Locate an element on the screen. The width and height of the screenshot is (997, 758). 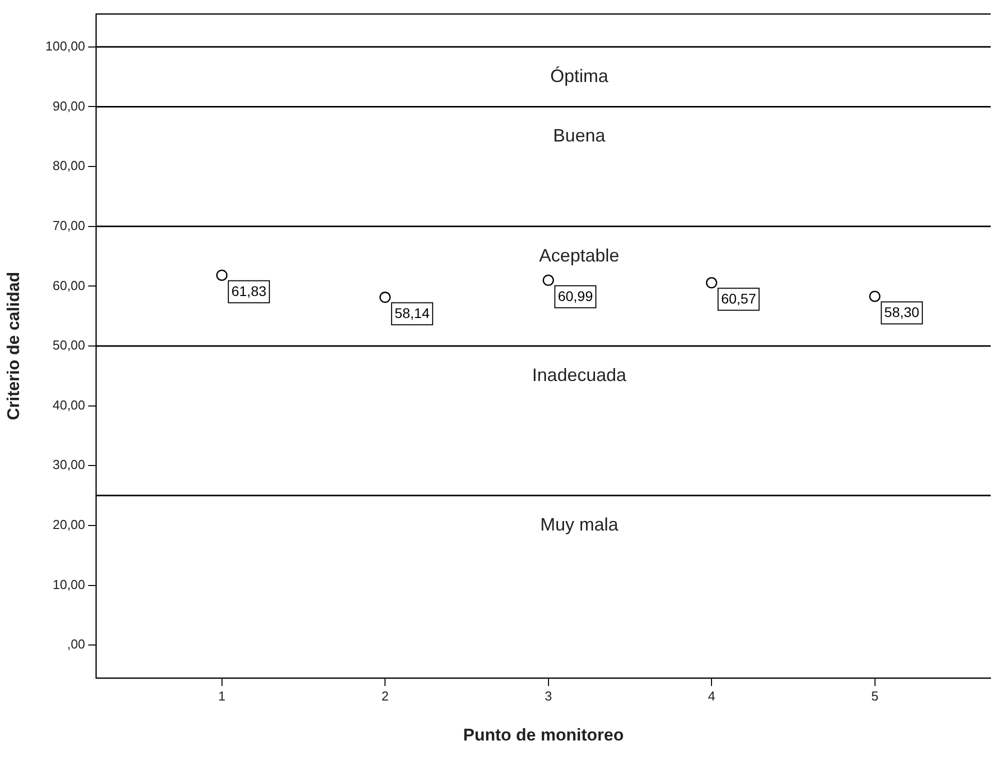
data-label: 58,30 is located at coordinates (902, 312).